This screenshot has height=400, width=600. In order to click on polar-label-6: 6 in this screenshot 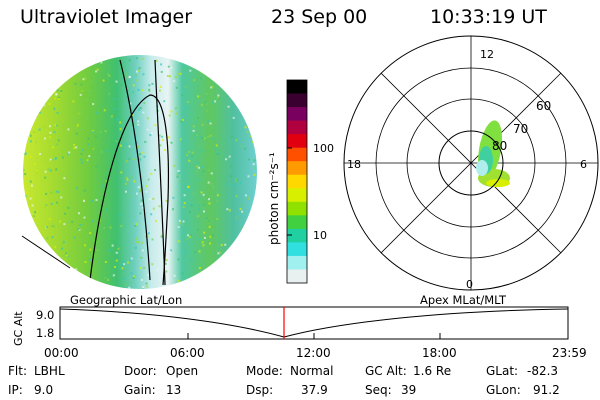, I will do `click(583, 164)`.